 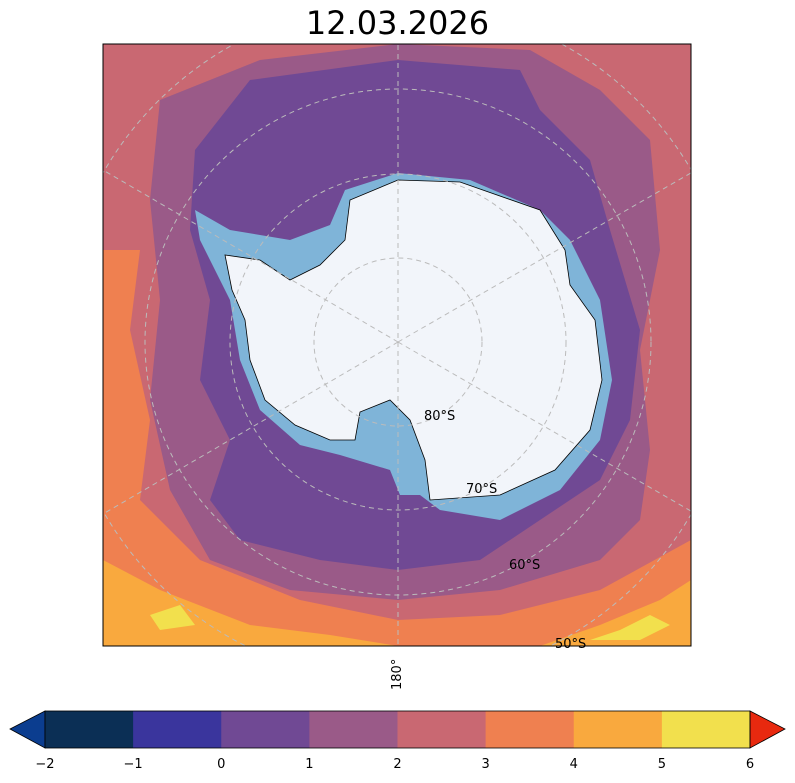 What do you see at coordinates (573, 764) in the screenshot?
I see `colorbar-tick-label: 4` at bounding box center [573, 764].